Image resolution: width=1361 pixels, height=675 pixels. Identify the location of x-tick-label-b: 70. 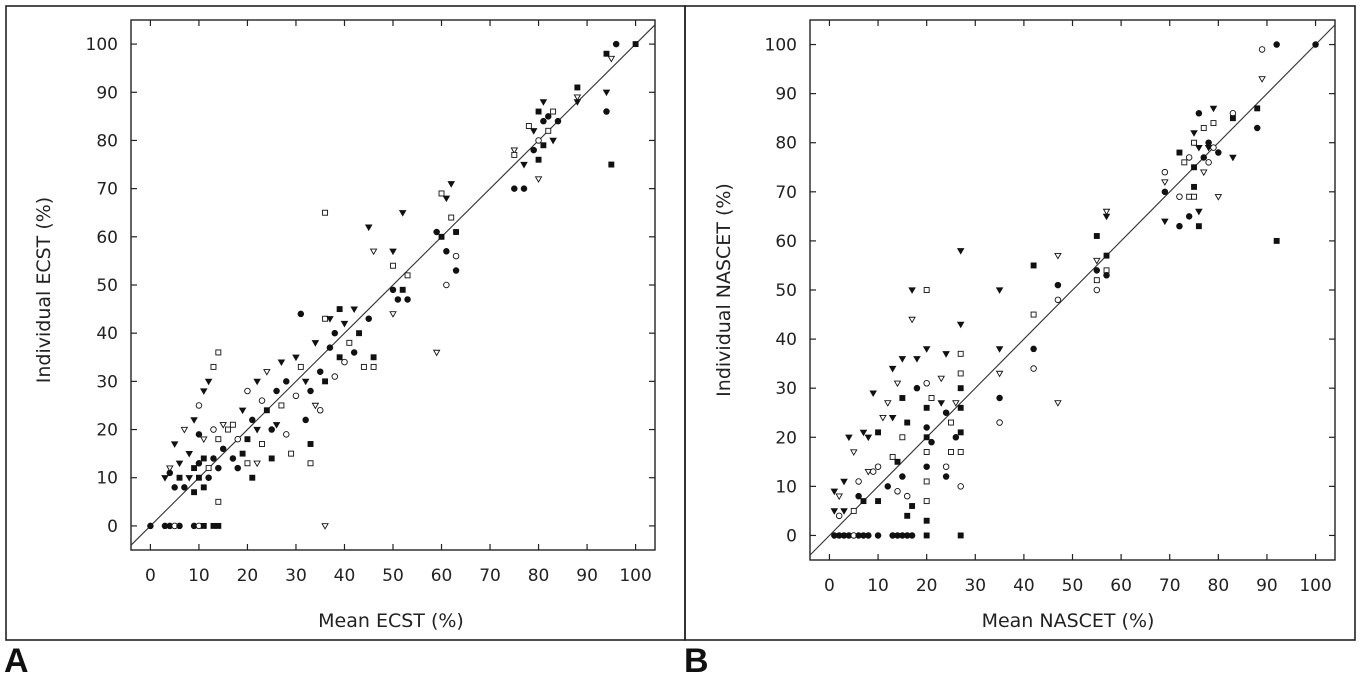
(1170, 586).